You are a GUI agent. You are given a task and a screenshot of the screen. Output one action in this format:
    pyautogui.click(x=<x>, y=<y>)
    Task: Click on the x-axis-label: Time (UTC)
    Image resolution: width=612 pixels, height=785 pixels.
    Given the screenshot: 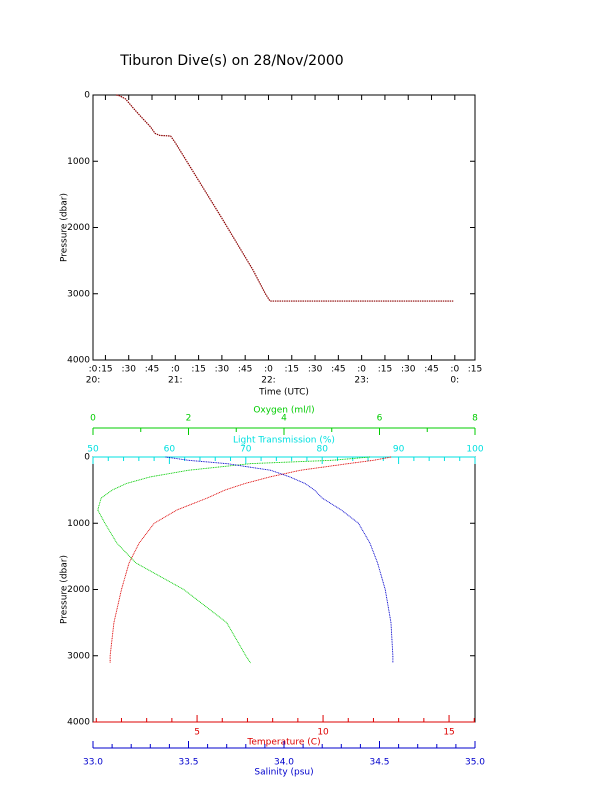 What is the action you would take?
    pyautogui.click(x=283, y=393)
    